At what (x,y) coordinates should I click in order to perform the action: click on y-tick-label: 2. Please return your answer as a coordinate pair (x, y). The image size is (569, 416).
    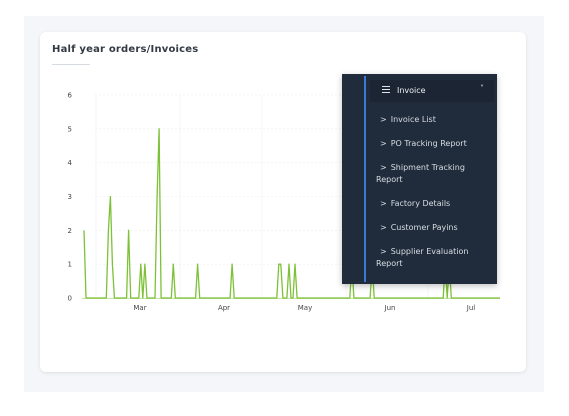
    Looking at the image, I should click on (70, 231).